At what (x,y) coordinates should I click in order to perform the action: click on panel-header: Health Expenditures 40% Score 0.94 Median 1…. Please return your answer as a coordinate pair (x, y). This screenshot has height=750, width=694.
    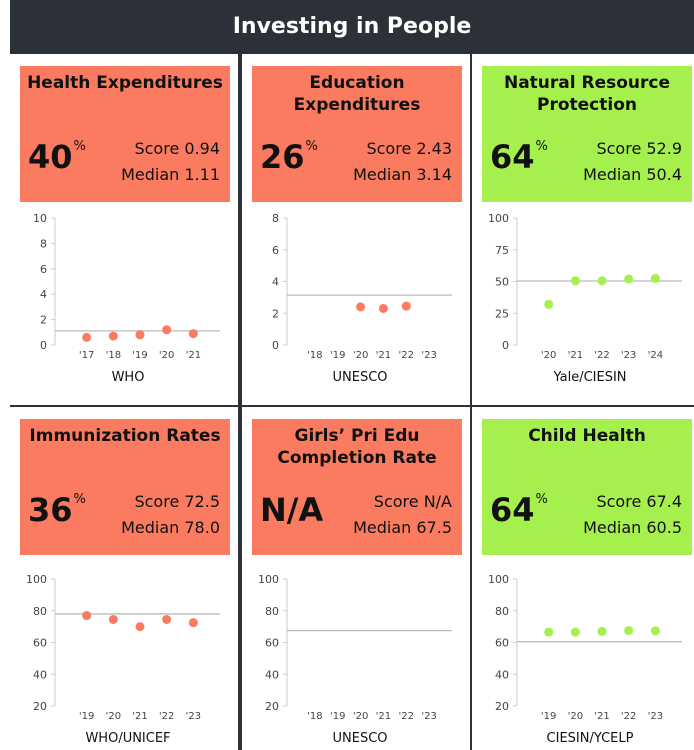
    Looking at the image, I should click on (125, 134).